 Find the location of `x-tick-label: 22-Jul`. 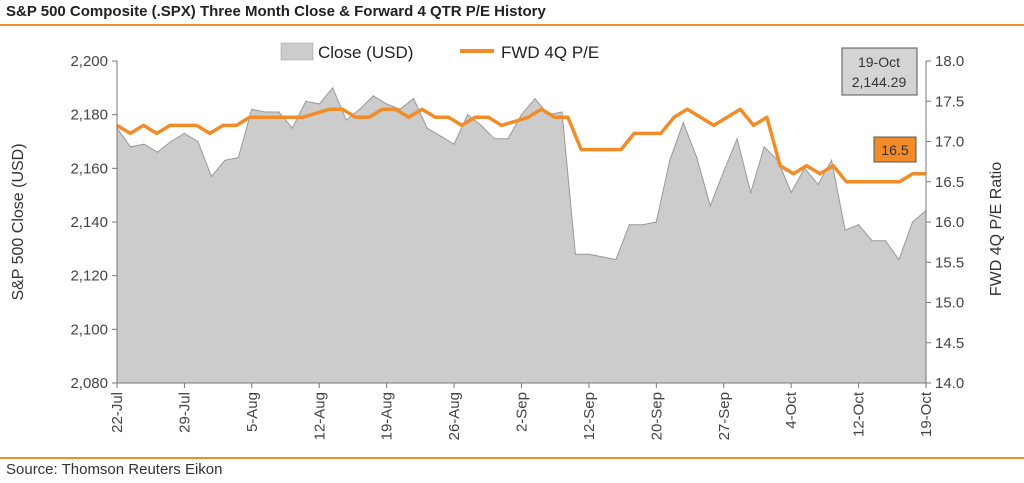

x-tick-label: 22-Jul is located at coordinates (117, 412).